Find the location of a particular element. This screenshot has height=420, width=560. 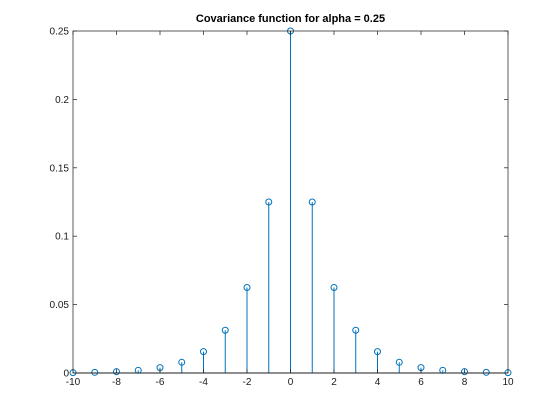

x-tick-label: 2 is located at coordinates (334, 382).